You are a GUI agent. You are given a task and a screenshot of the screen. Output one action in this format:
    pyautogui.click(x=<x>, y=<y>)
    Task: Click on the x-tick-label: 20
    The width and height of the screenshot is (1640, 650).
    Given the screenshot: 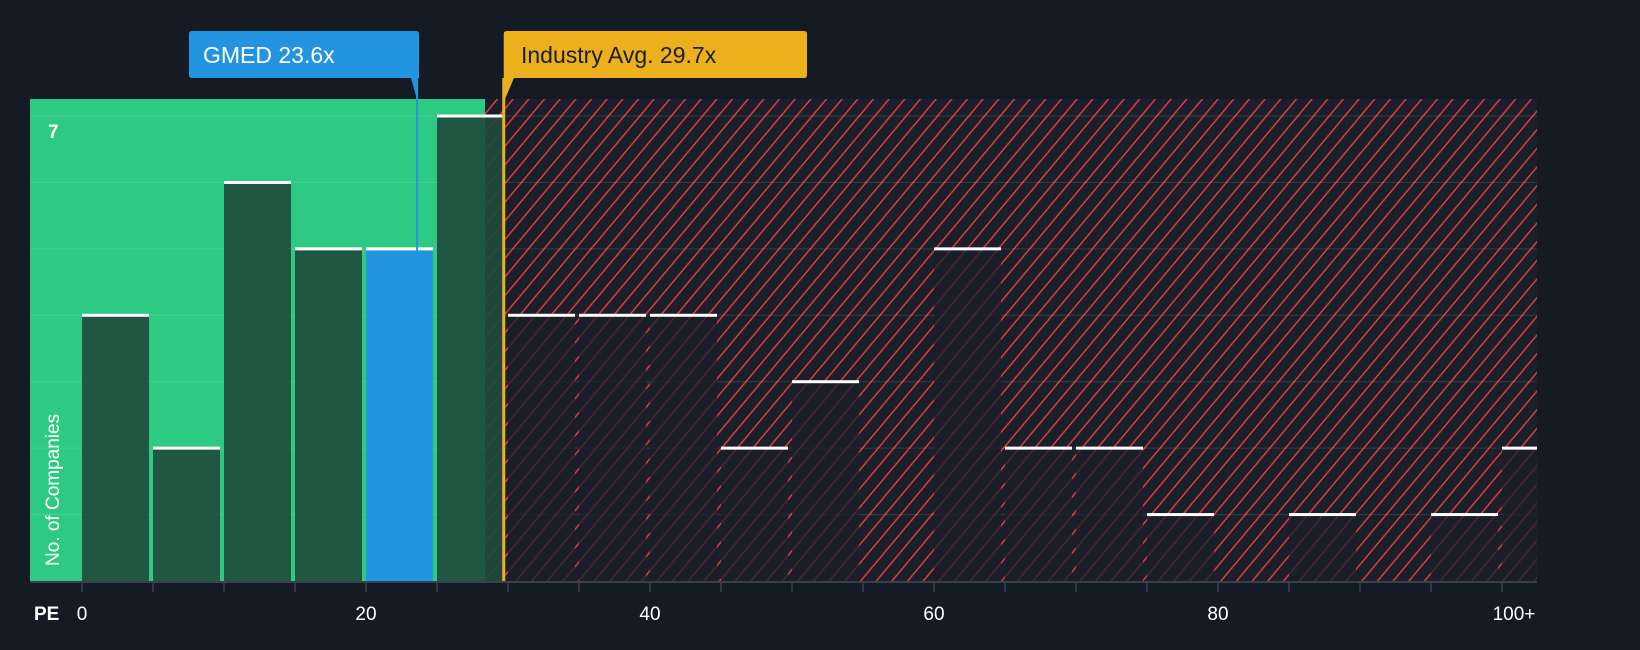 What is the action you would take?
    pyautogui.click(x=365, y=614)
    